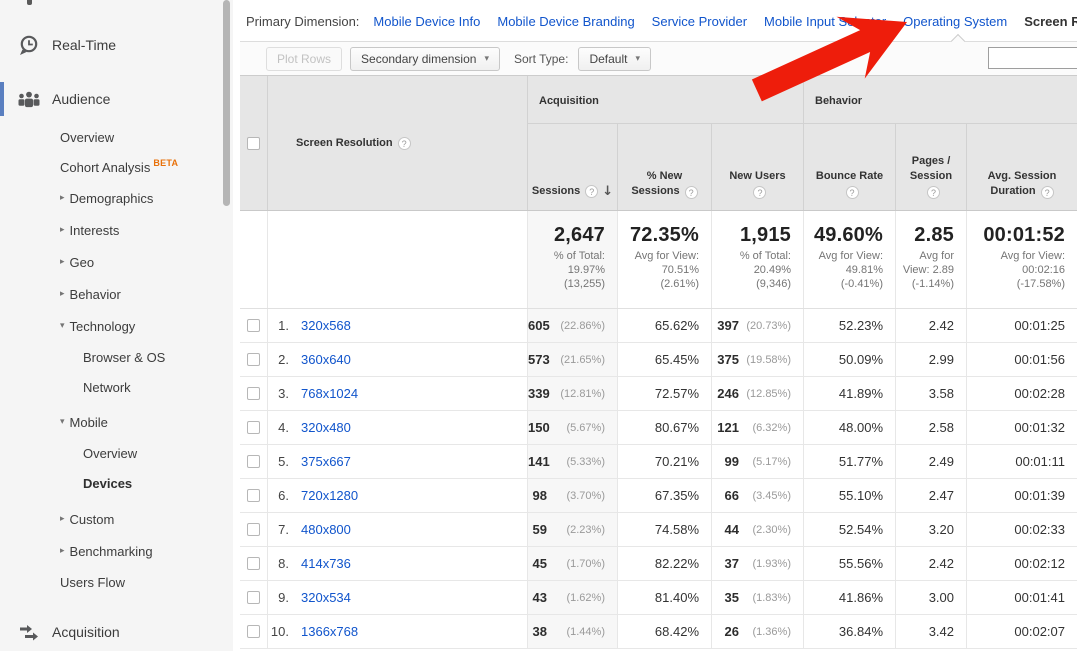 Image resolution: width=1077 pixels, height=651 pixels. What do you see at coordinates (304, 58) in the screenshot?
I see `plot-rows-button: Plot Rows` at bounding box center [304, 58].